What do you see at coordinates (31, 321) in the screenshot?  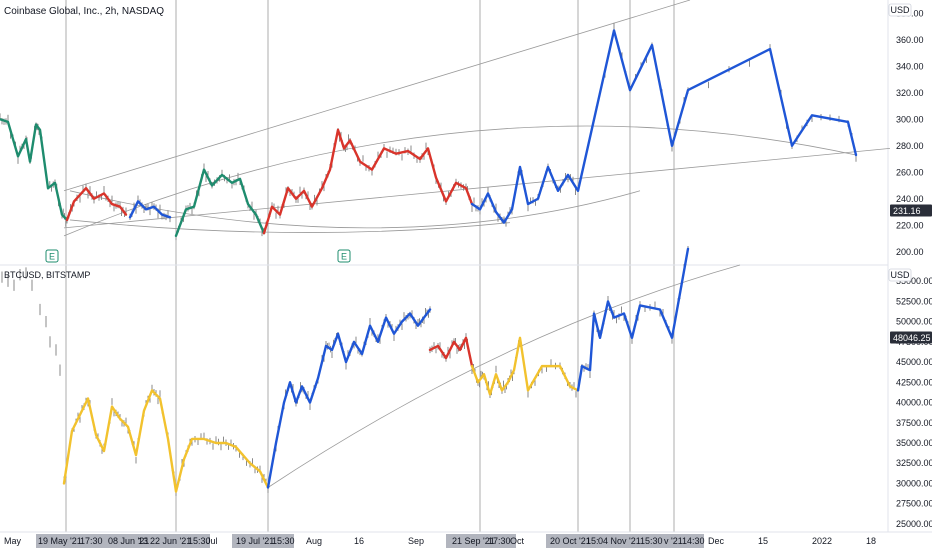 I see `btc-early-bars` at bounding box center [31, 321].